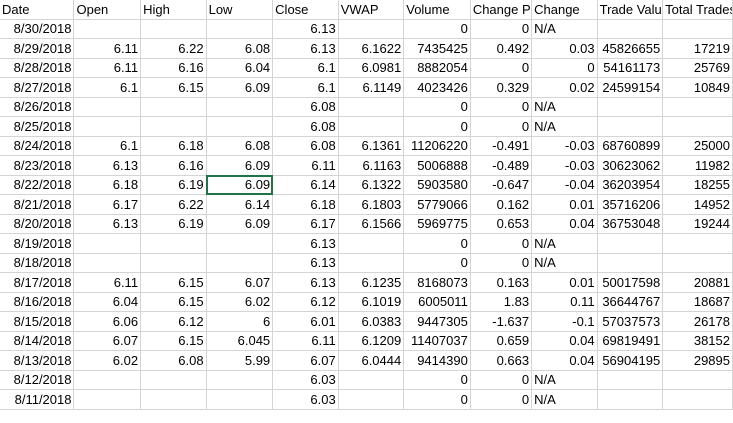  I want to click on data-cell: 6.04, so click(240, 68).